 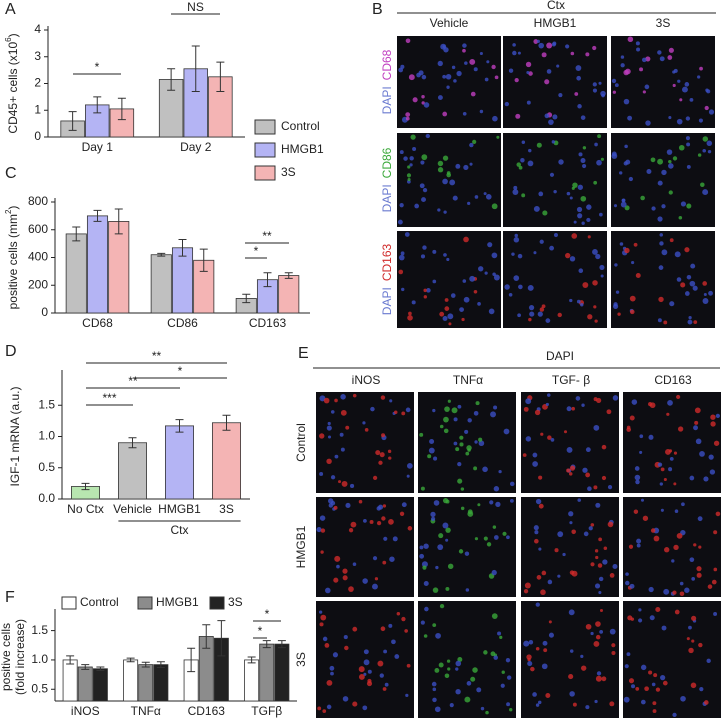 What do you see at coordinates (265, 127) in the screenshot?
I see `legend-swatch` at bounding box center [265, 127].